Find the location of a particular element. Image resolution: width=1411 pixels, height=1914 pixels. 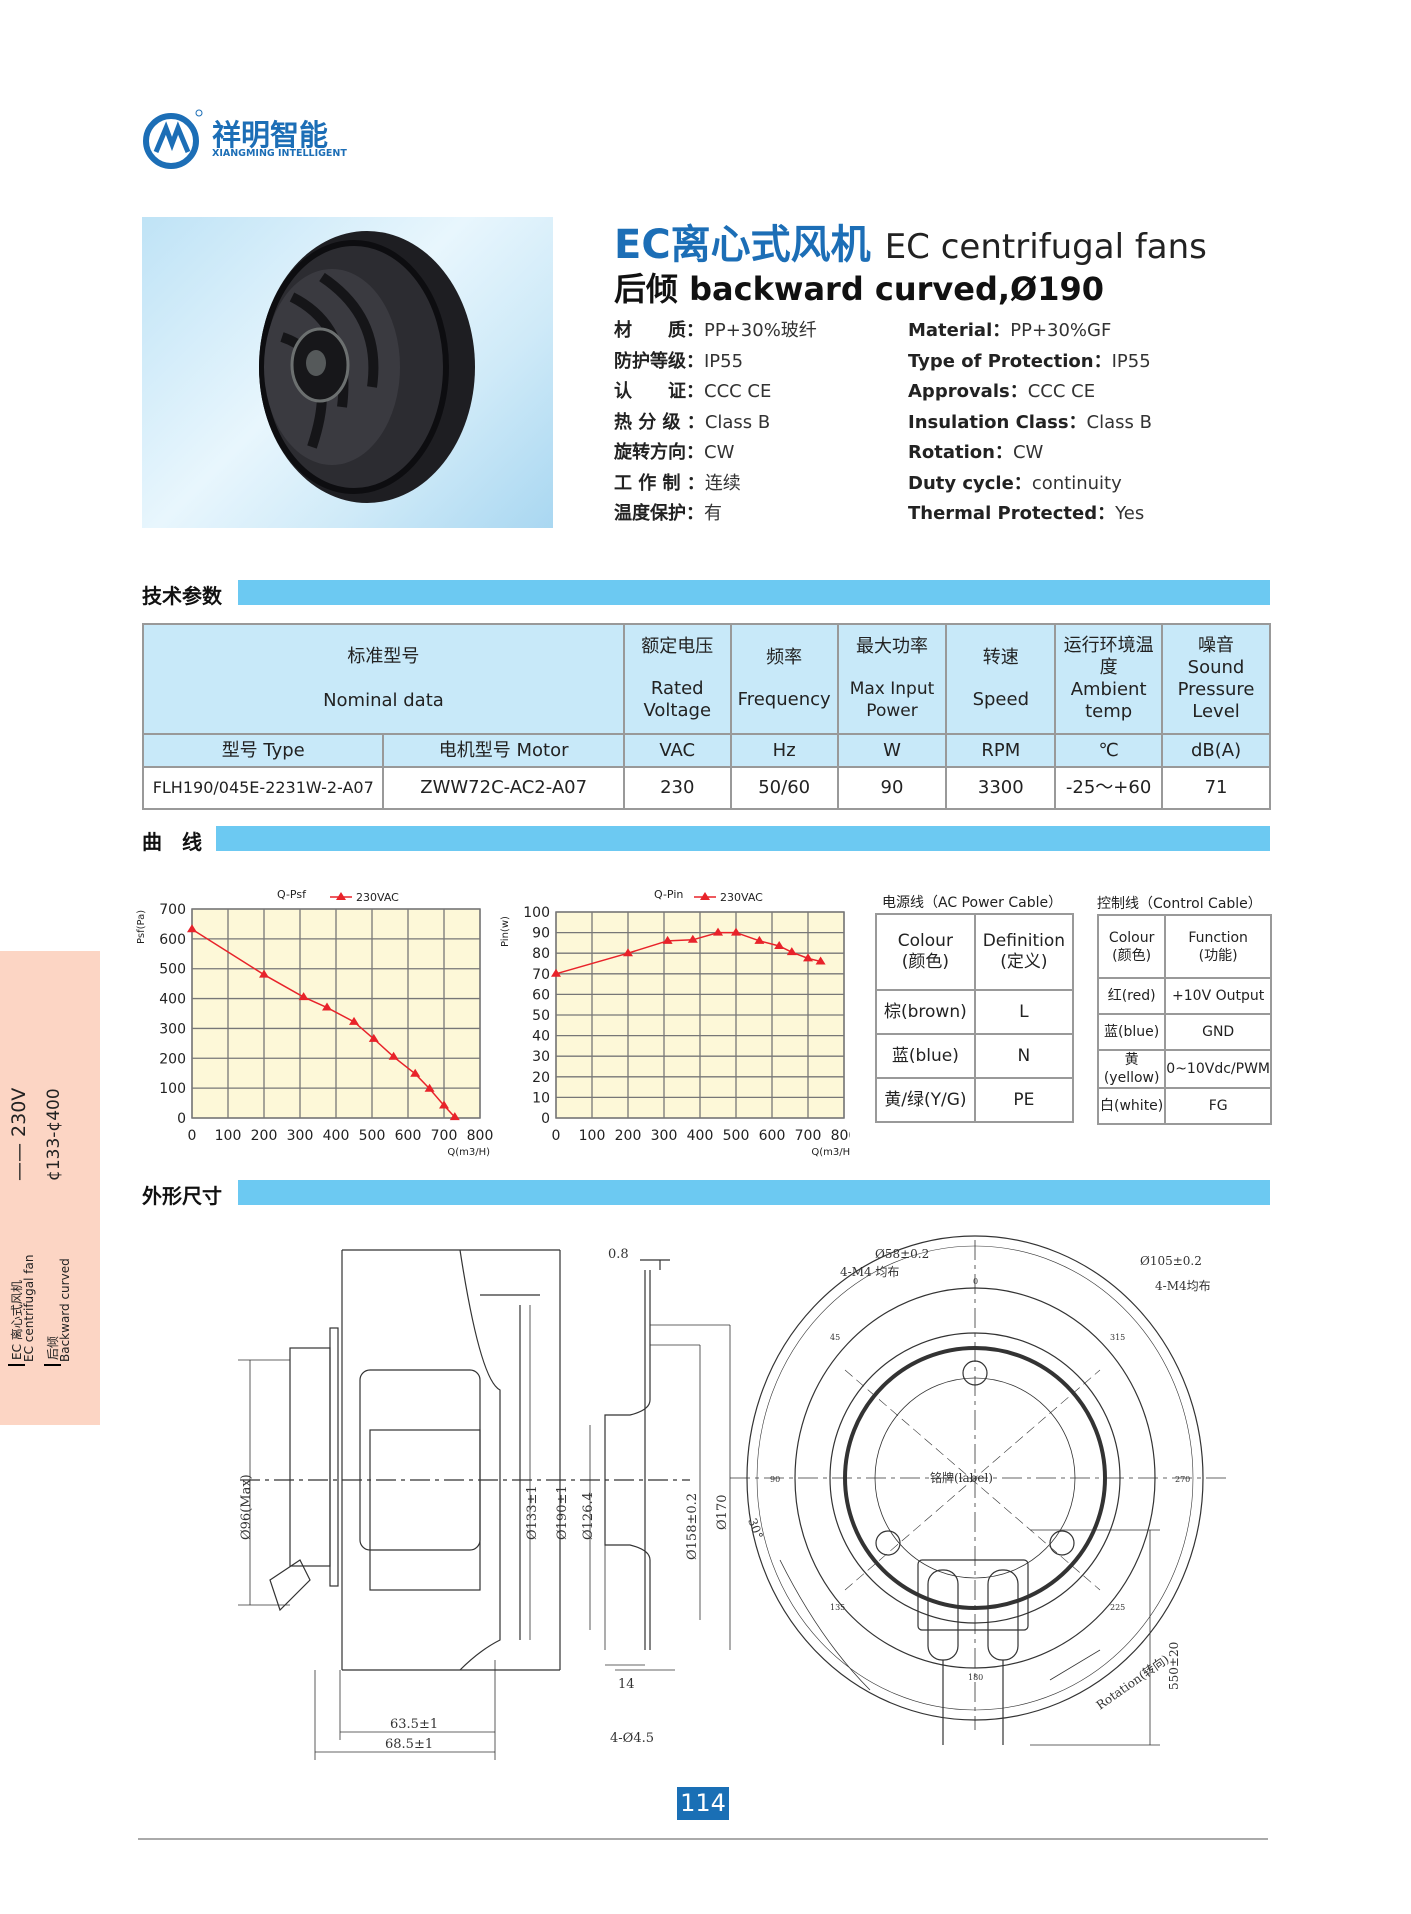

x-tick-label: 600 is located at coordinates (772, 1136).